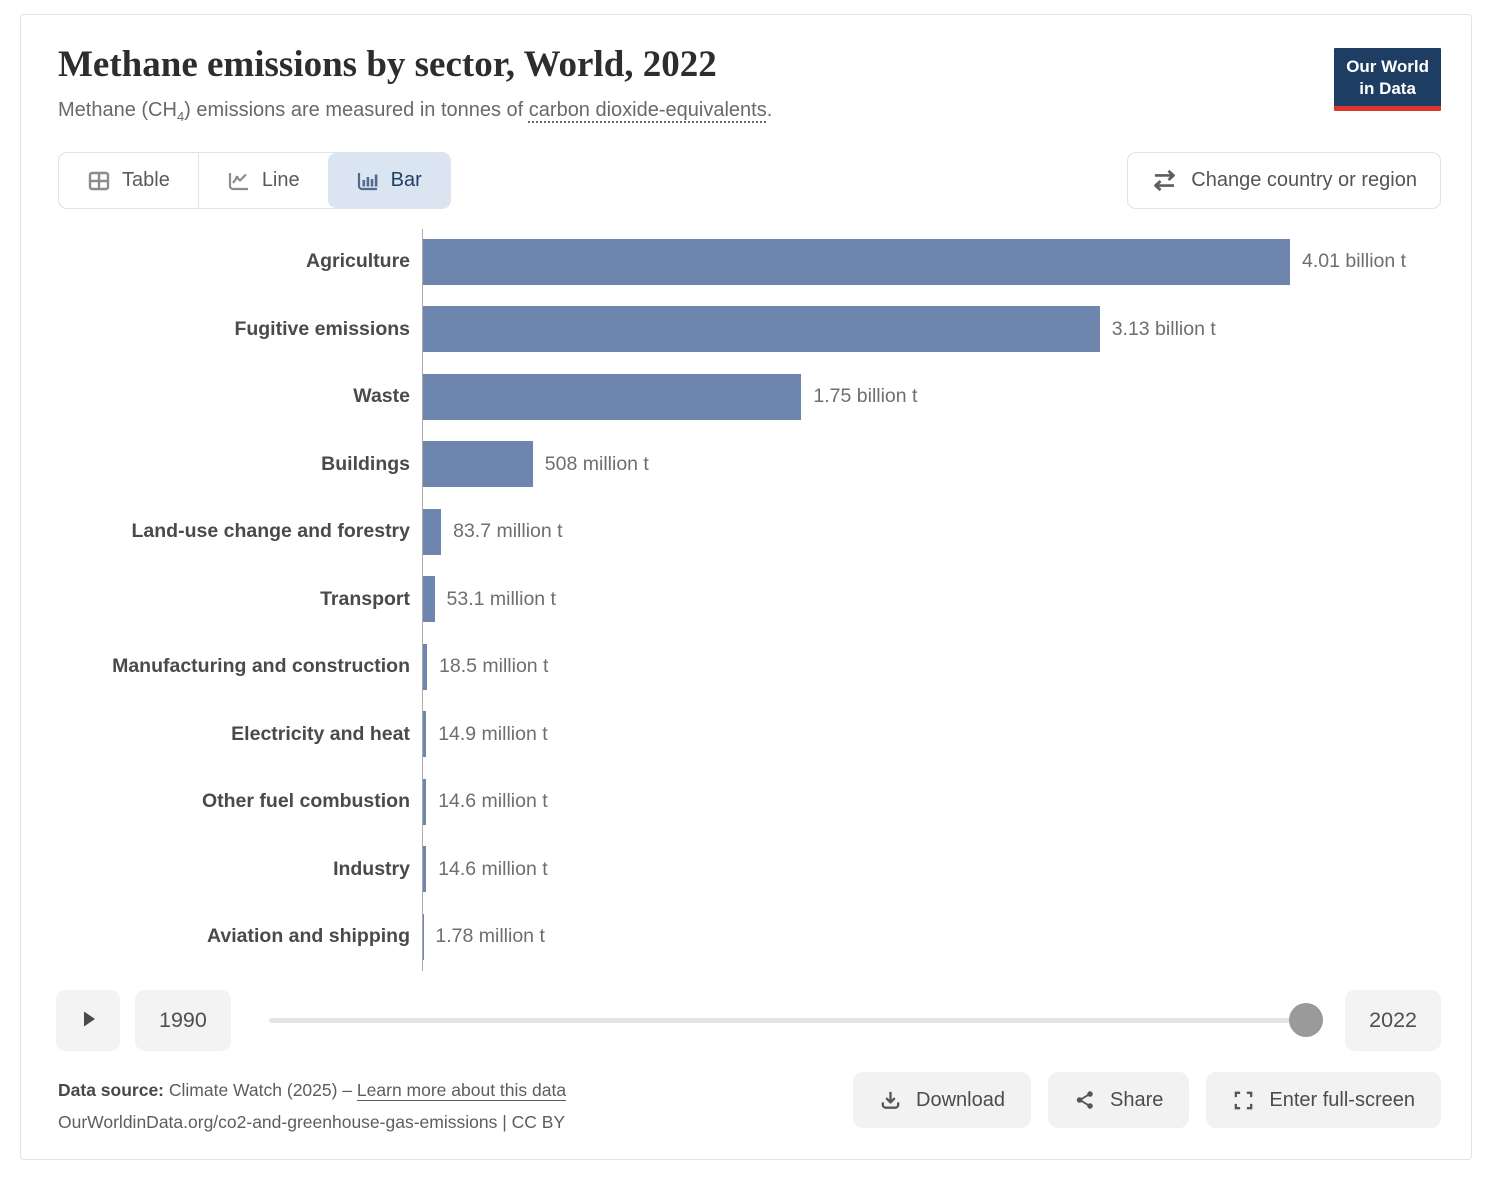 This screenshot has height=1188, width=1492. I want to click on chart-type-tabs: Table Line Bar, so click(254, 180).